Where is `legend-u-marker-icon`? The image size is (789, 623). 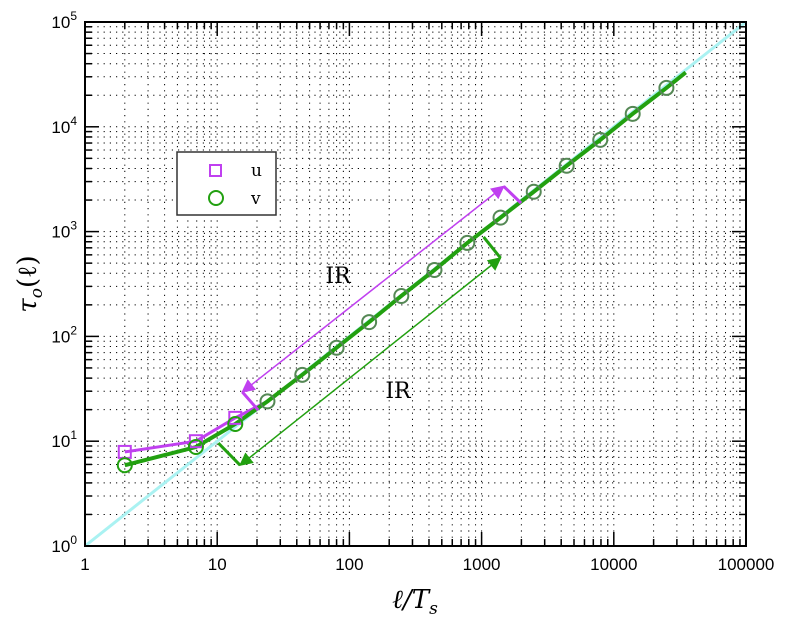
legend-u-marker-icon is located at coordinates (215, 170).